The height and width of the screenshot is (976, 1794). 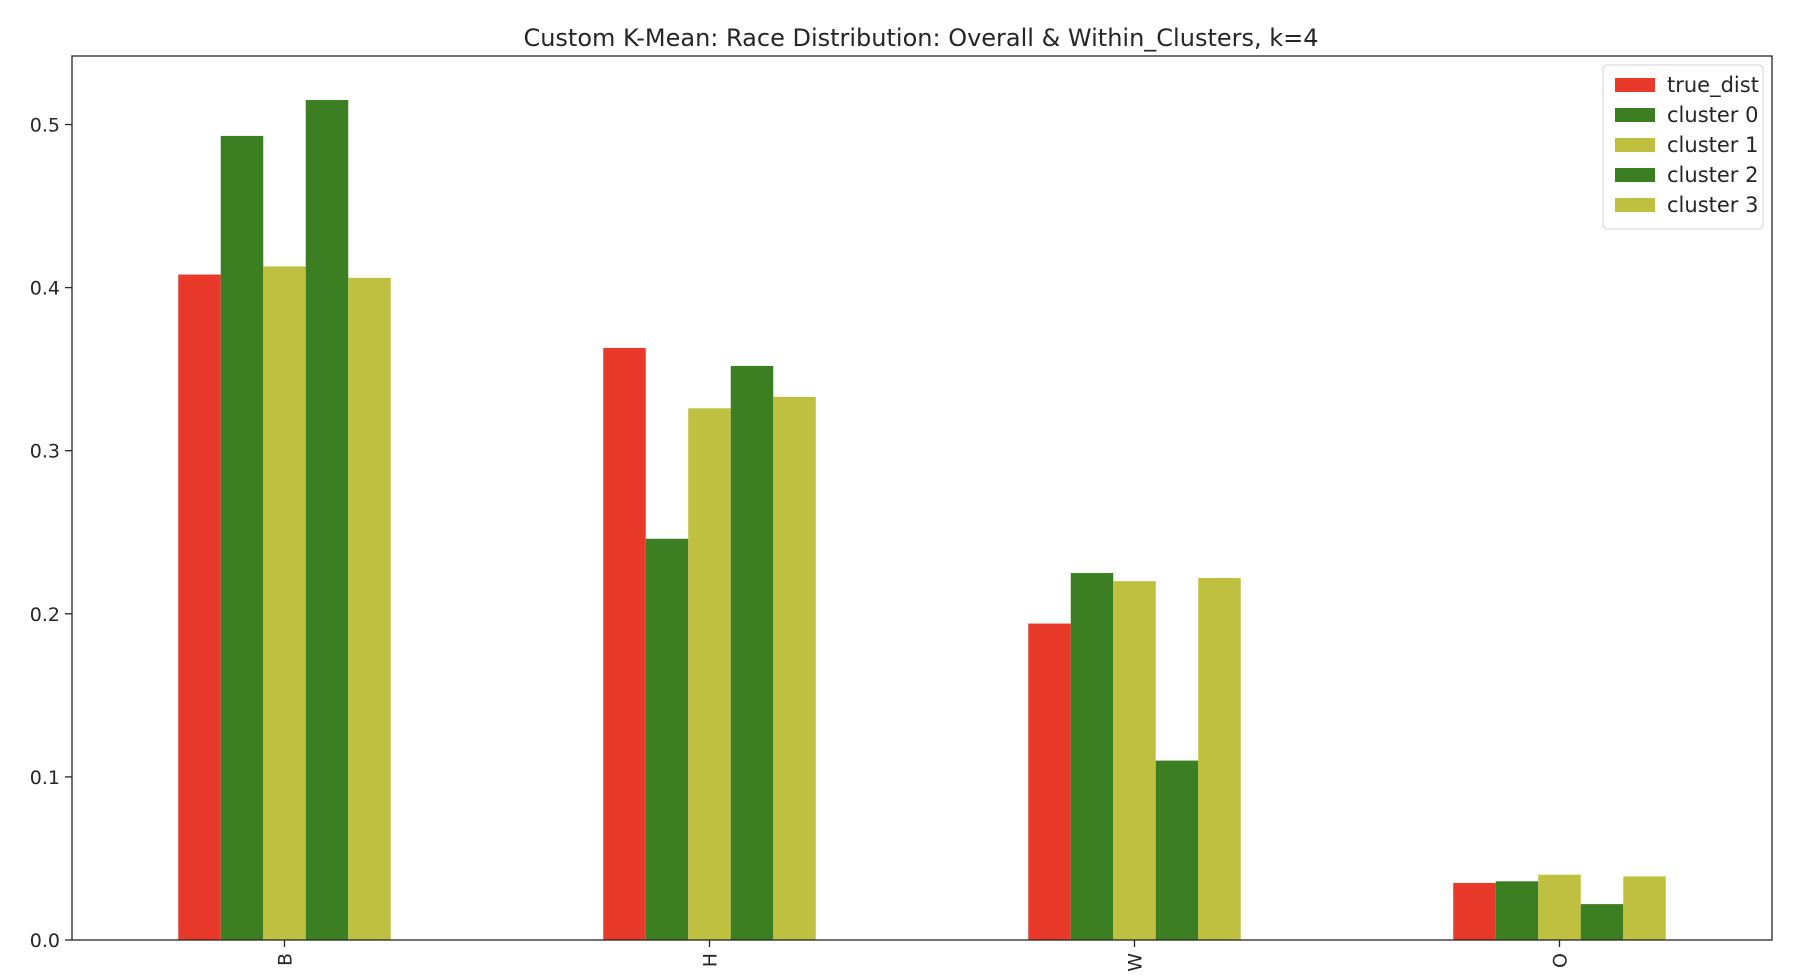 What do you see at coordinates (1177, 850) in the screenshot?
I see `bar-cluster-2-W` at bounding box center [1177, 850].